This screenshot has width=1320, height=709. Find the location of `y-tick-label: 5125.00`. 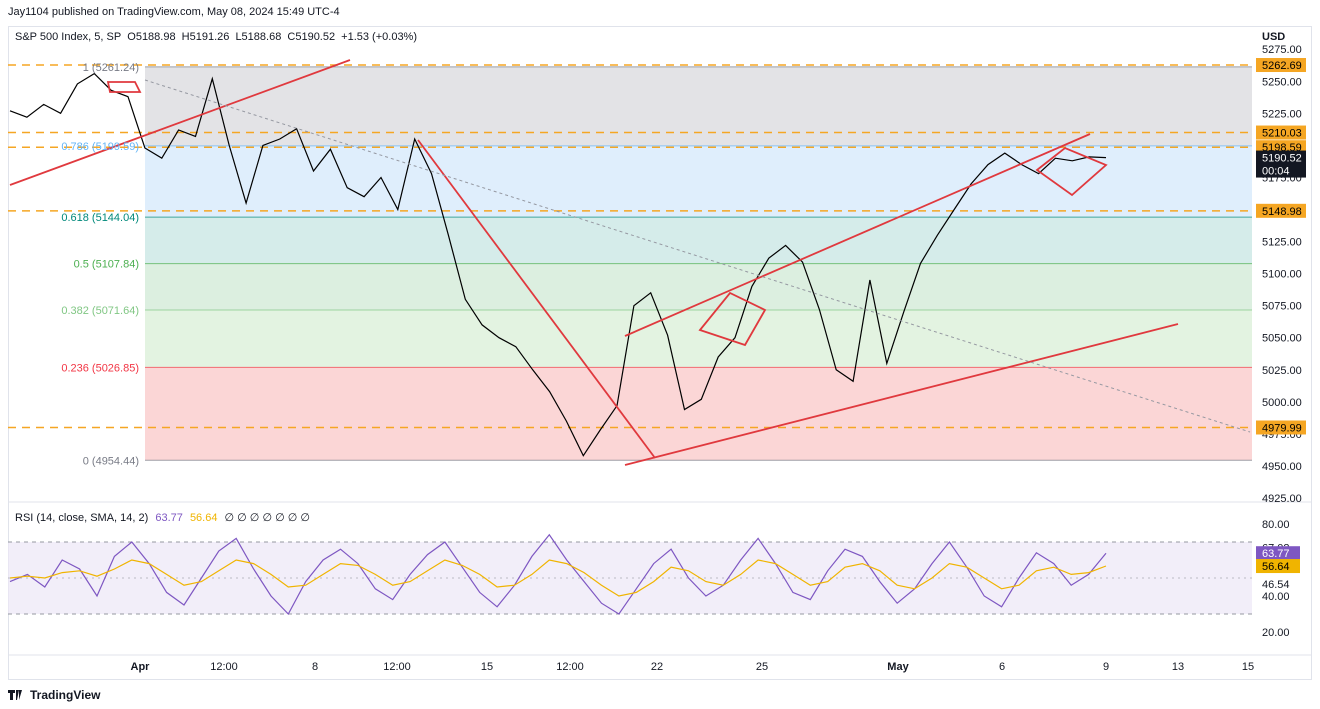

y-tick-label: 5125.00 is located at coordinates (1282, 243).